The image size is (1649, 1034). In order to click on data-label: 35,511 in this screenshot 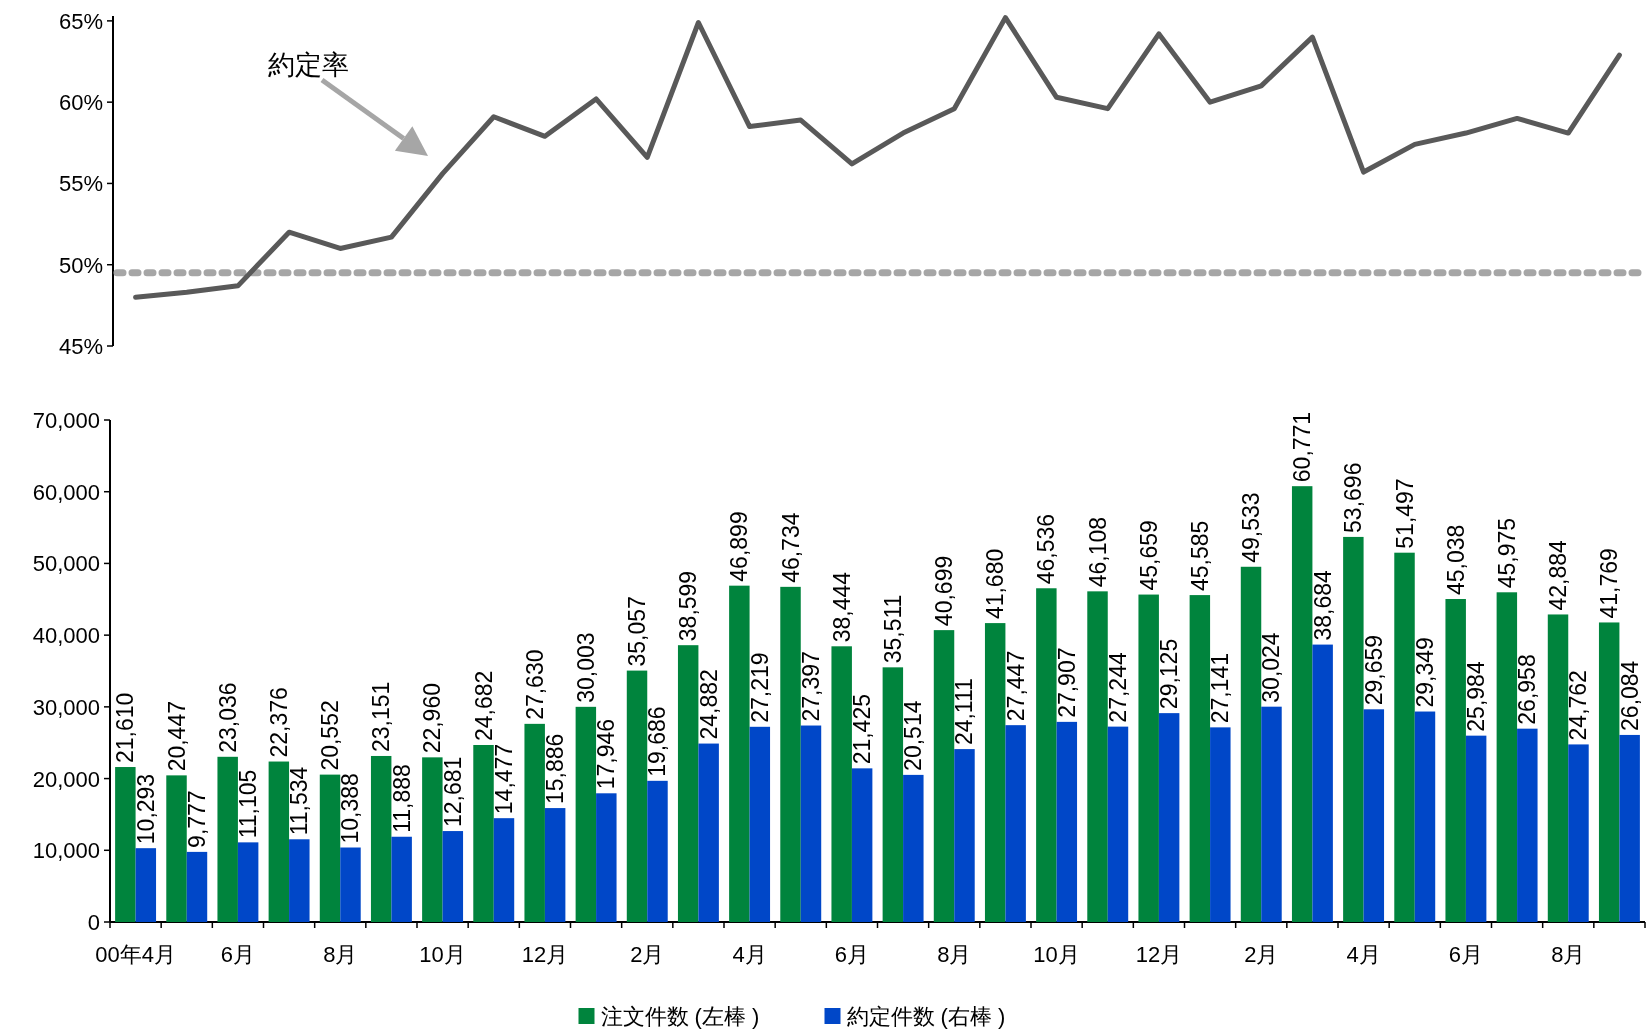, I will do `click(892, 629)`.